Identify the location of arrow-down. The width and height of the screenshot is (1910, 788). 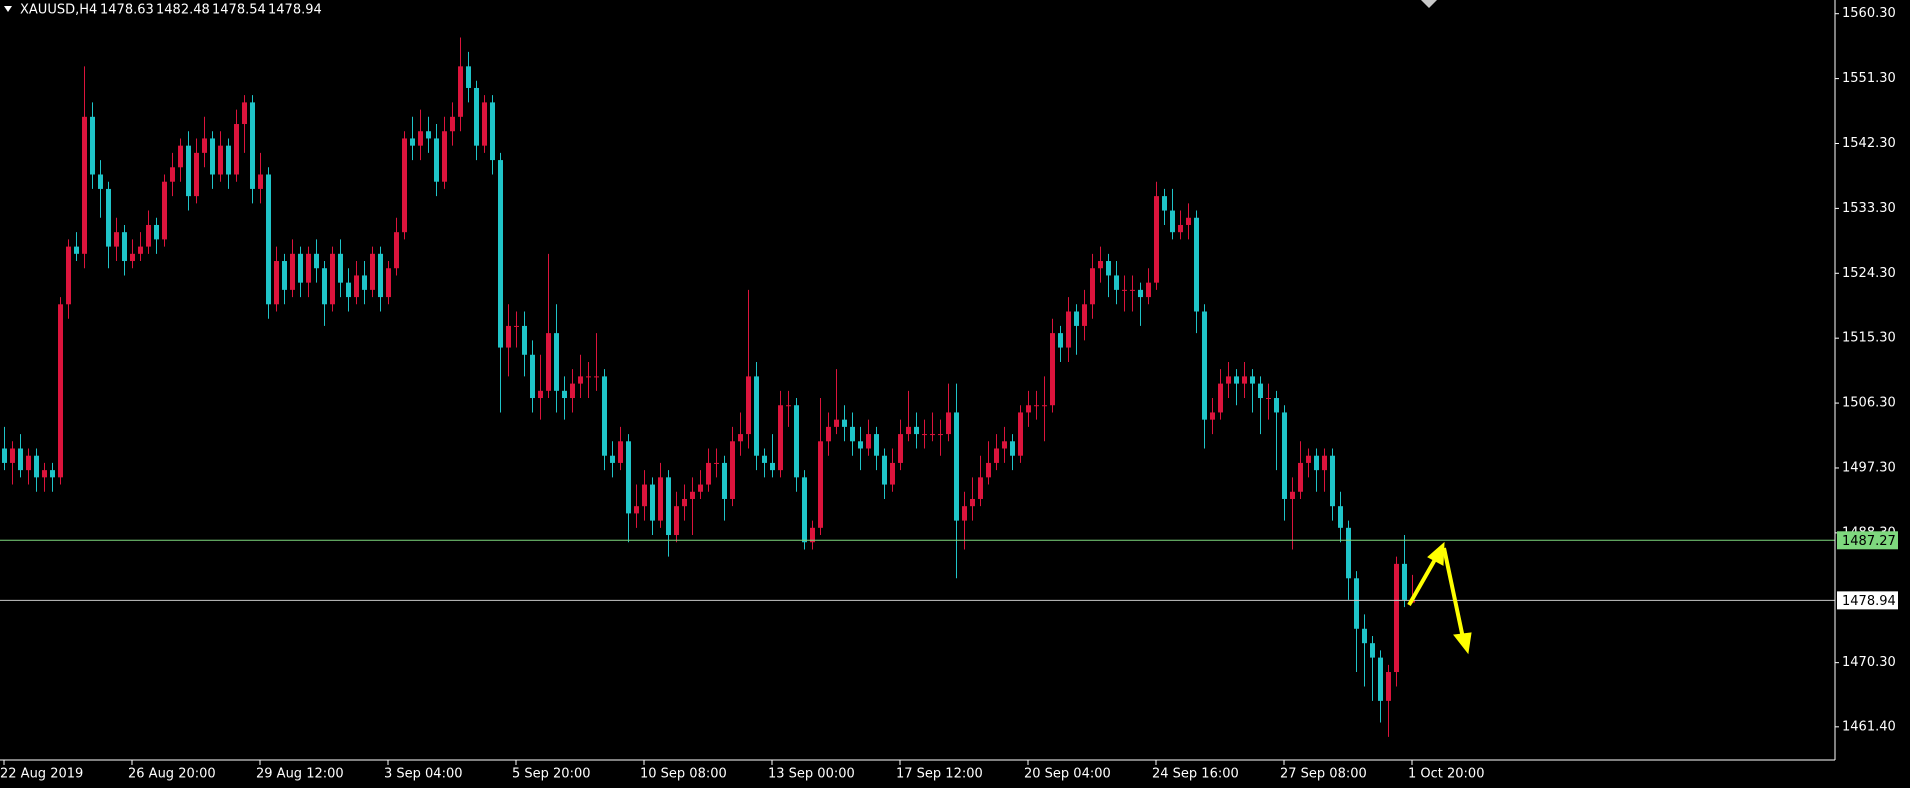
(1453, 593).